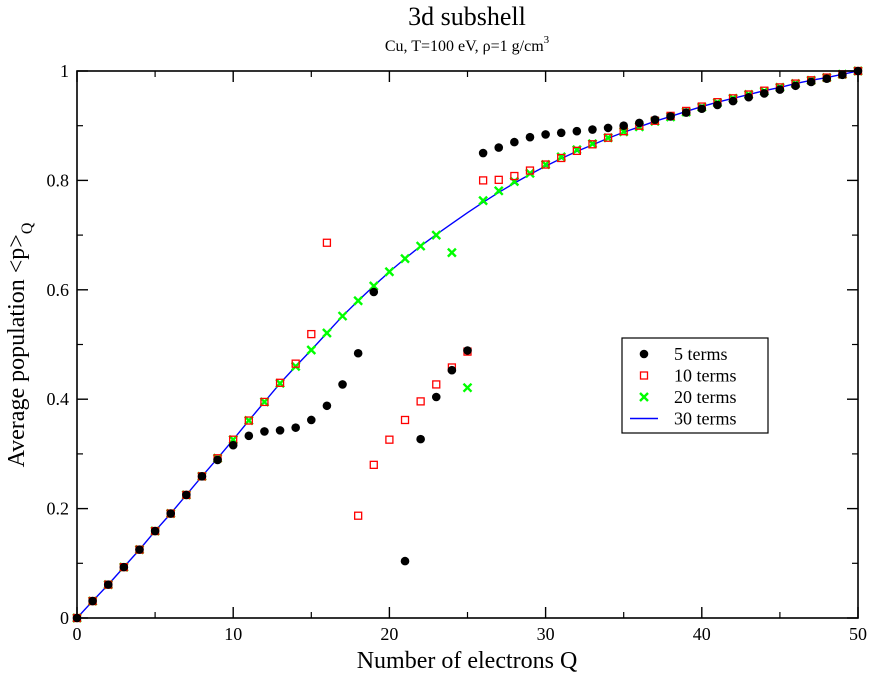 This screenshot has width=872, height=674. Describe the element at coordinates (64, 71) in the screenshot. I see `y-tick-label: 1` at that location.